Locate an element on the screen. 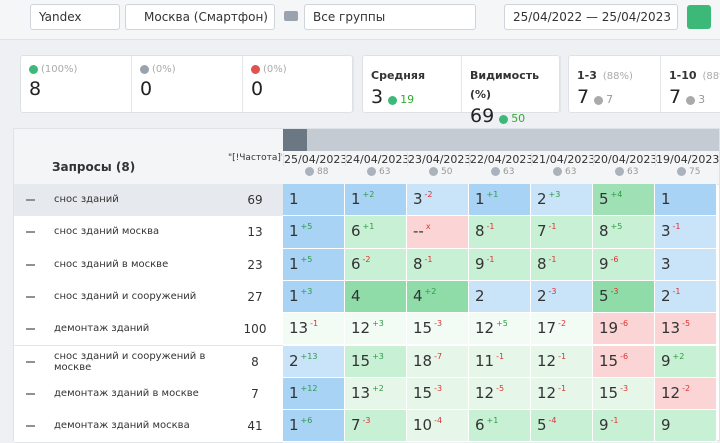  position: 3 is located at coordinates (666, 263).